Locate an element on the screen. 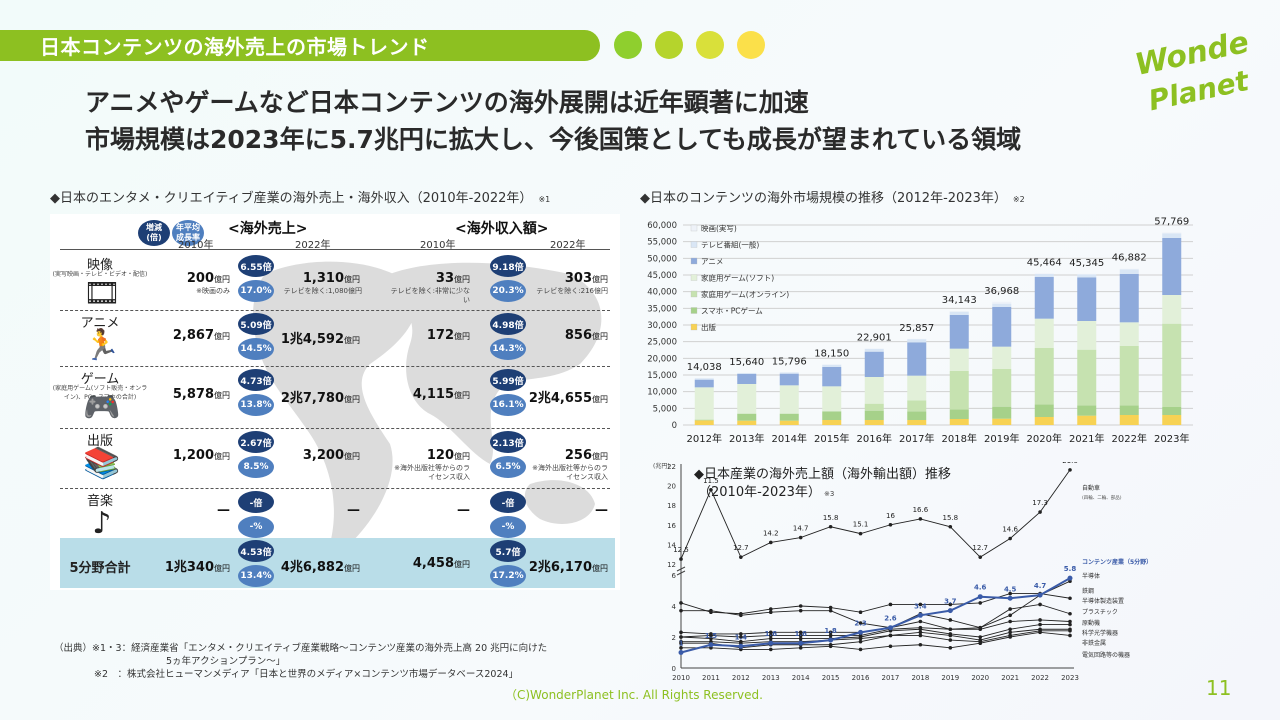 This screenshot has height=720, width=1280. y-tick-label: 12 is located at coordinates (671, 565).